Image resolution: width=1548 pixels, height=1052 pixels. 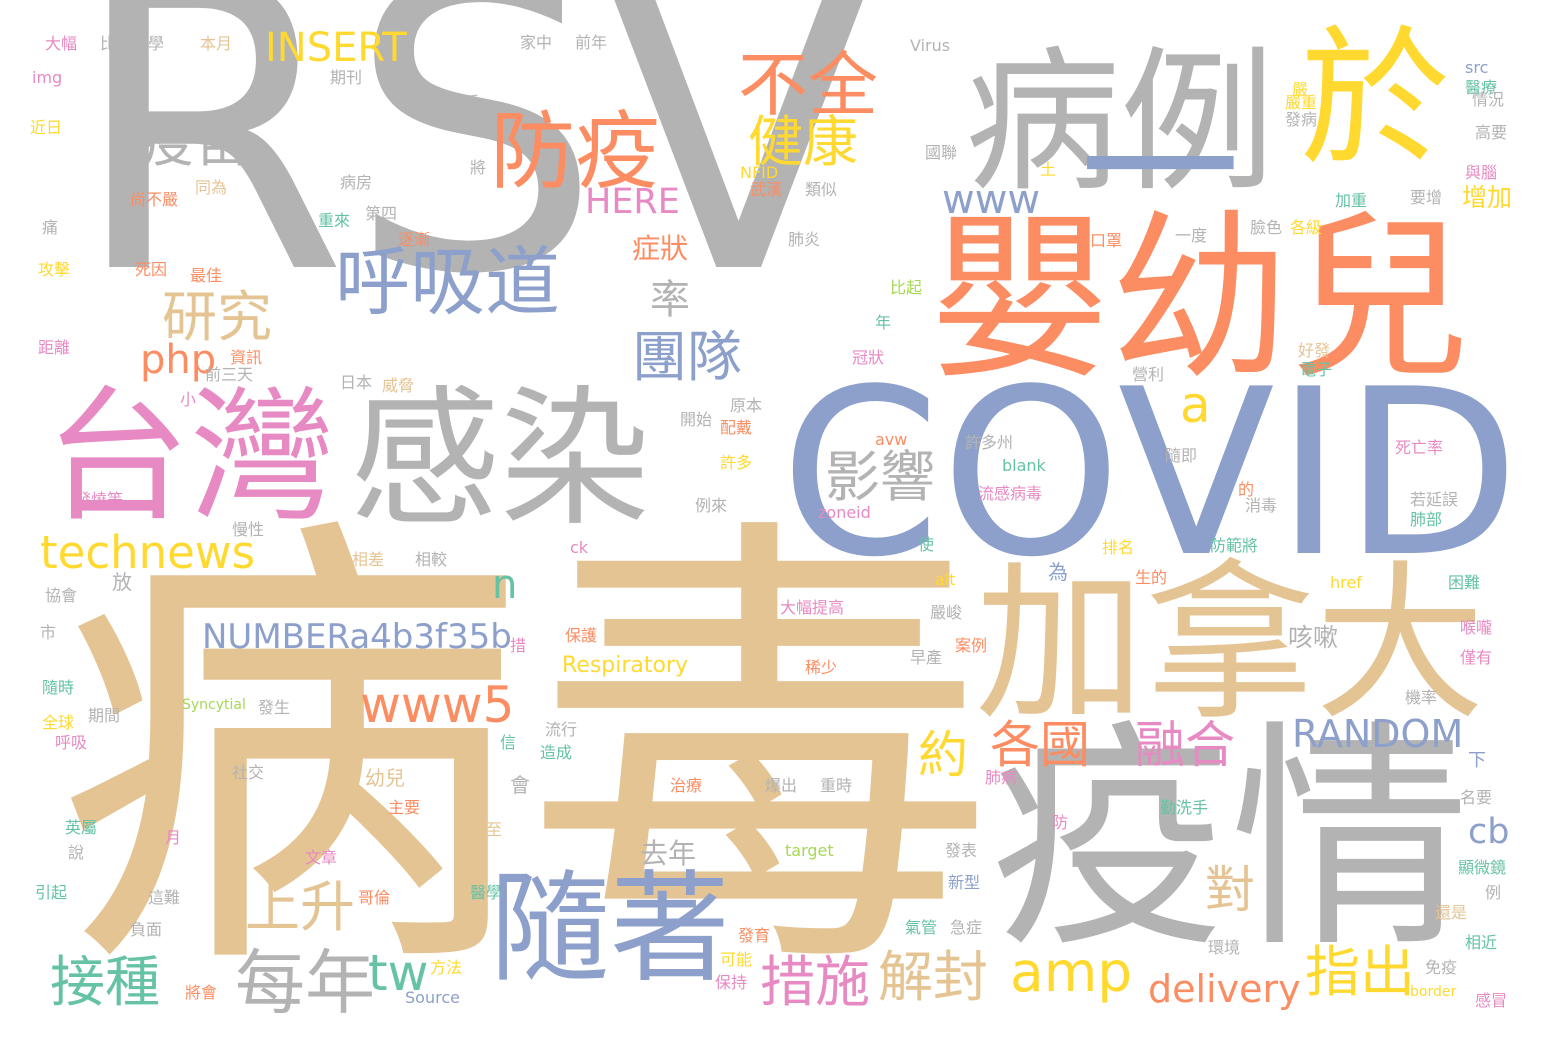 I want to click on cloud-word: 冠狀, so click(x=868, y=357).